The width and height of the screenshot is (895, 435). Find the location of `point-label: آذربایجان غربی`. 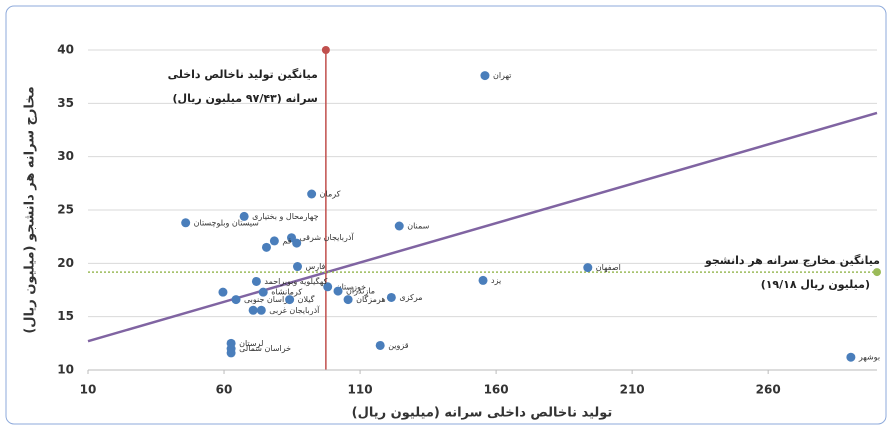

point-label: آذربایجان غربی is located at coordinates (294, 310).